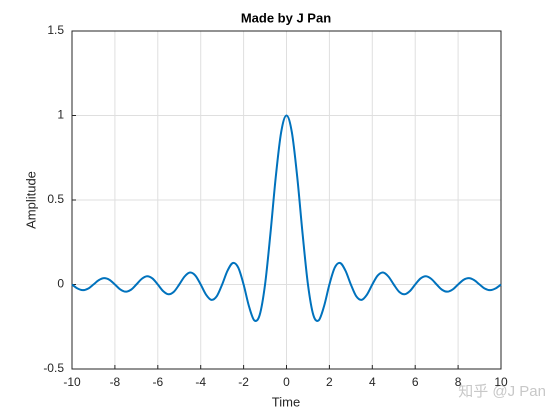  I want to click on x-axis-label: Time, so click(286, 401).